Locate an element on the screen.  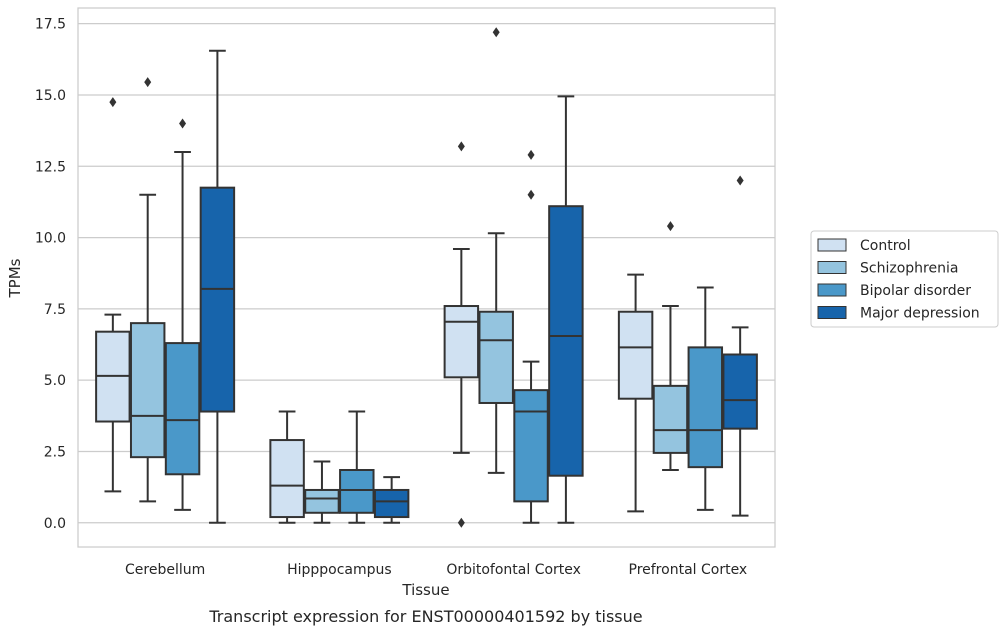
y-tick-label: 5.0 is located at coordinates (55, 381).